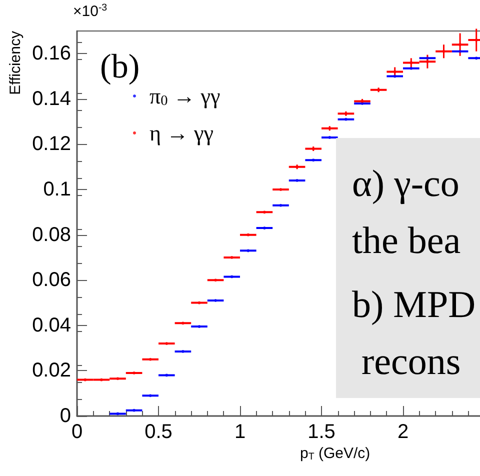  I want to click on annotation: b) MPD, so click(414, 305).